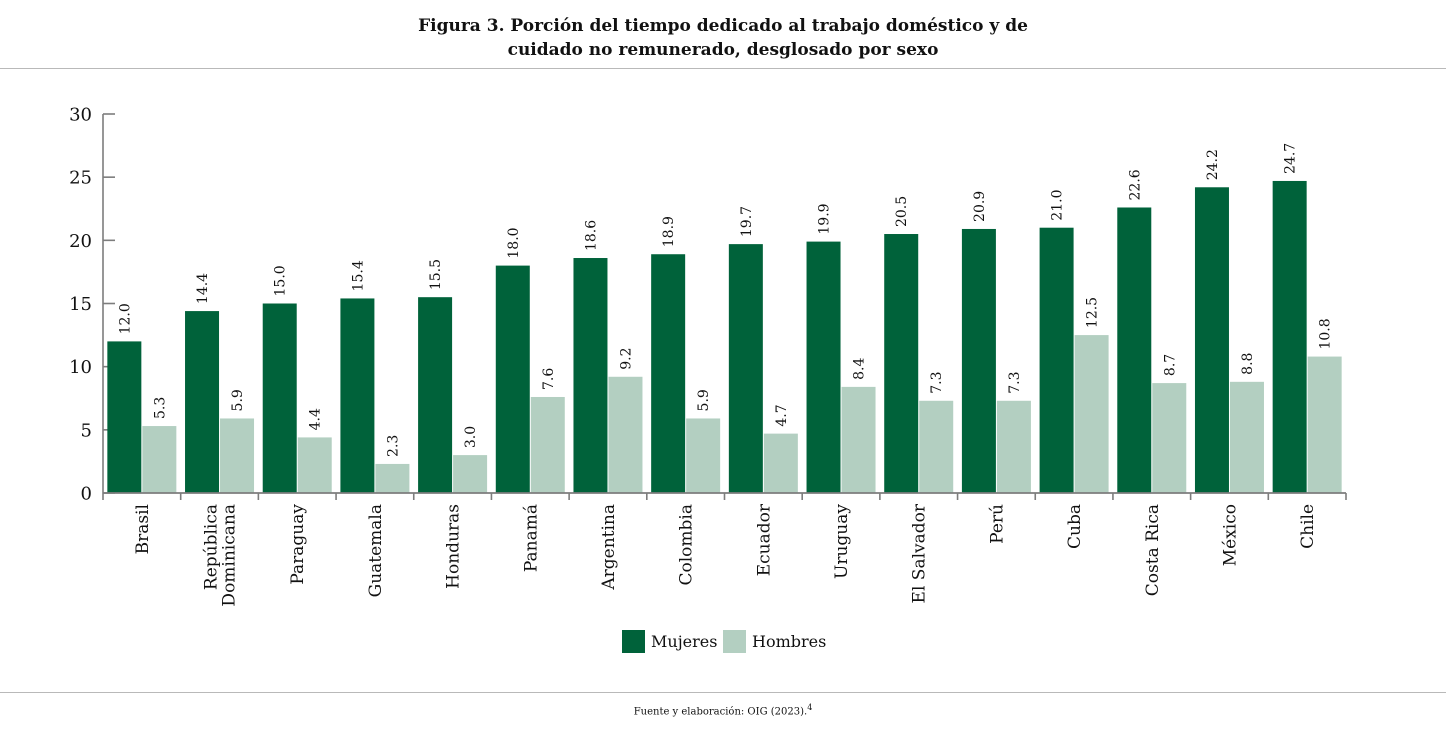  Describe the element at coordinates (316, 419) in the screenshot. I see `data-label-hombres: 4.4` at that location.